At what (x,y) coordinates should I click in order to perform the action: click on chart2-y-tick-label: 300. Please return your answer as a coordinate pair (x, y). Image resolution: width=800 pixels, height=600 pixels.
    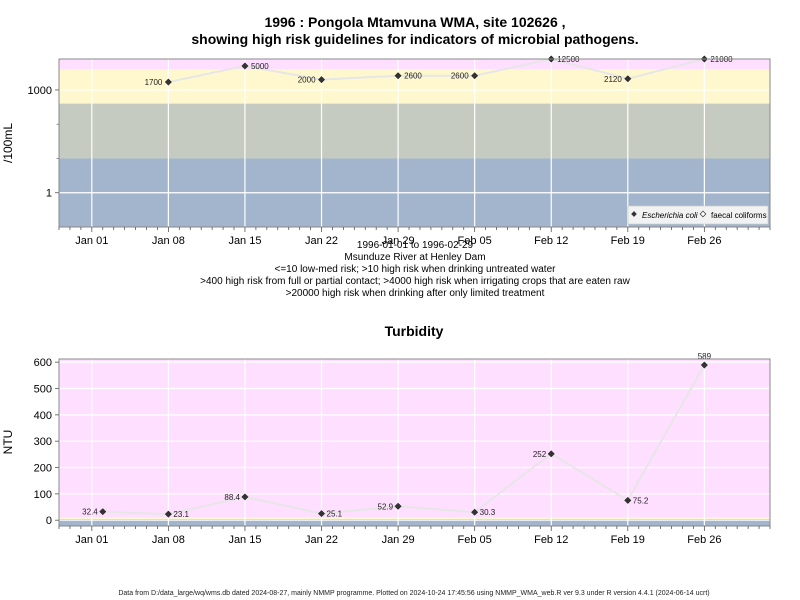
    Looking at the image, I should click on (43, 442).